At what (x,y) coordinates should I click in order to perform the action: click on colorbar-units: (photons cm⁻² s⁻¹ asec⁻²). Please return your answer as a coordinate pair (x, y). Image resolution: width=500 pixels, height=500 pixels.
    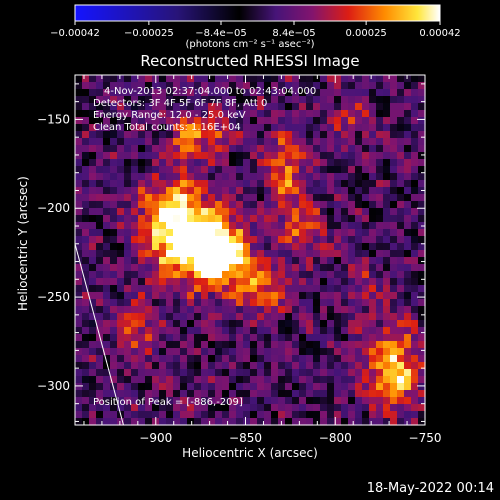
    Looking at the image, I should click on (250, 44).